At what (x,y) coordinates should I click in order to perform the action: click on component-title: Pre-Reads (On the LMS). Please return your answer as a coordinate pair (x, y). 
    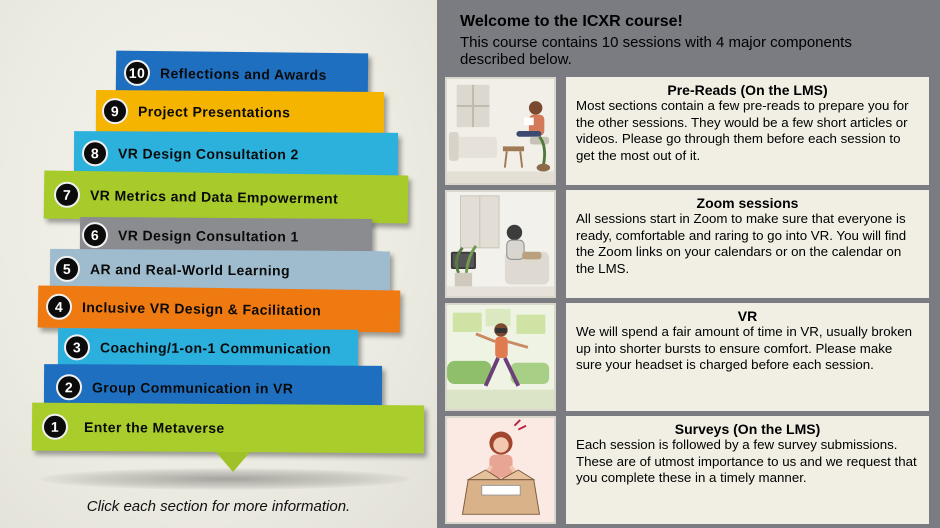
    Looking at the image, I should click on (747, 90).